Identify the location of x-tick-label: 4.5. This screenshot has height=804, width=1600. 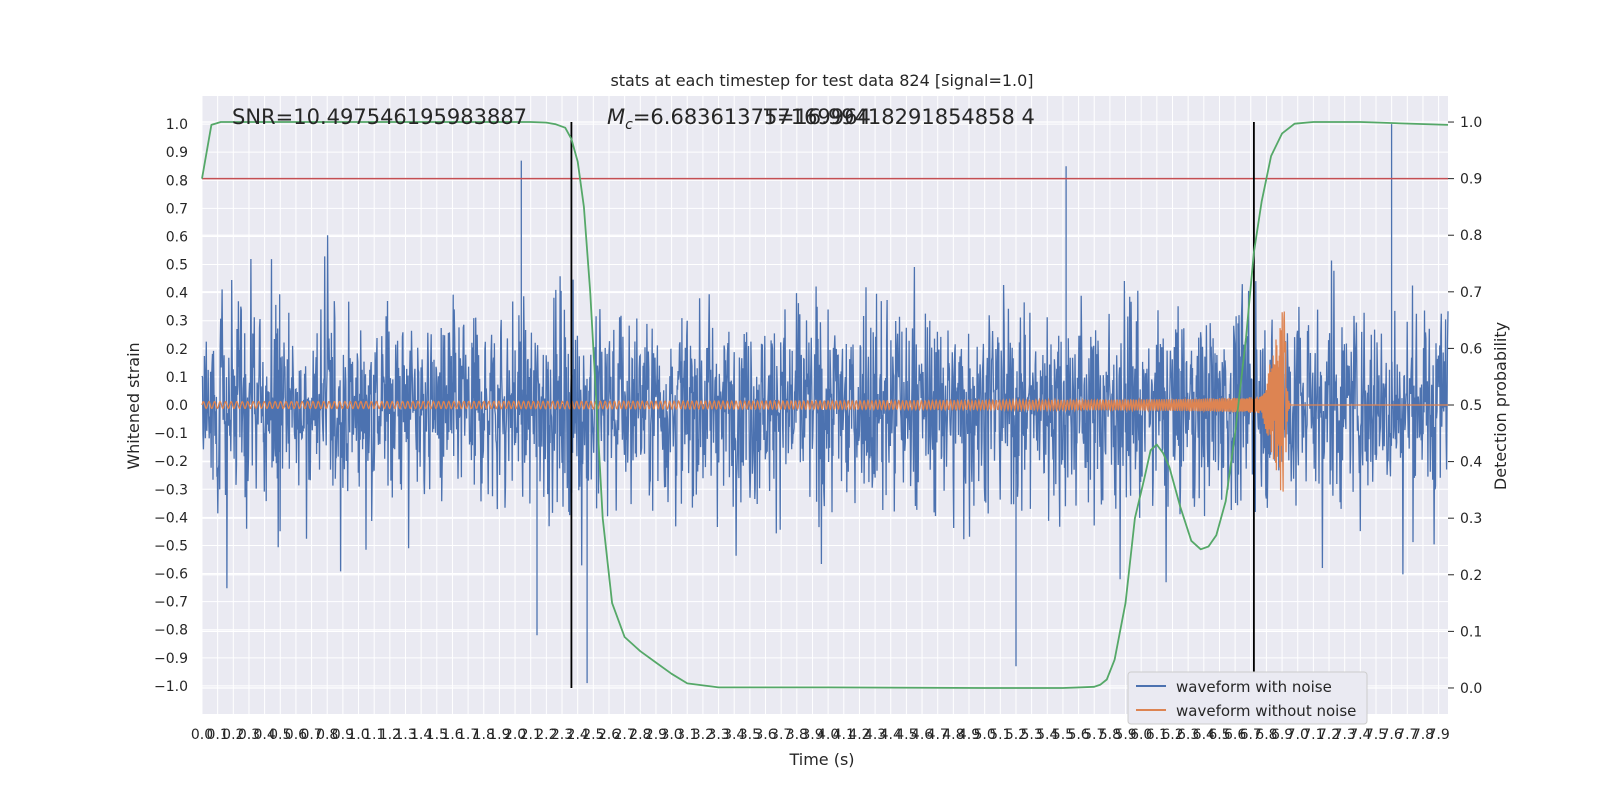
(906, 735).